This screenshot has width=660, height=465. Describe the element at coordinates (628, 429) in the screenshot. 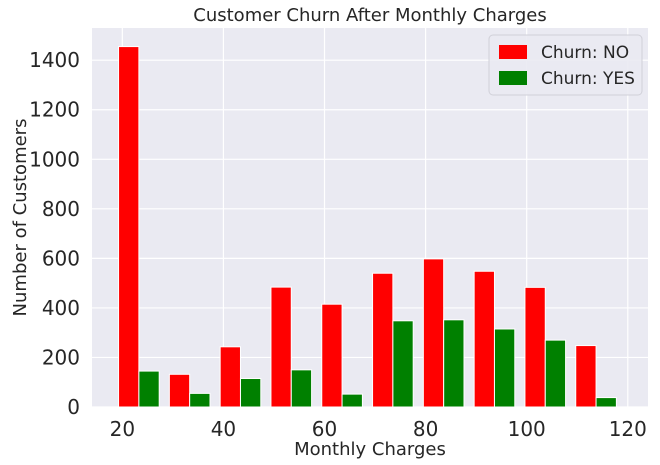

I see `x-tick-label: 120` at that location.